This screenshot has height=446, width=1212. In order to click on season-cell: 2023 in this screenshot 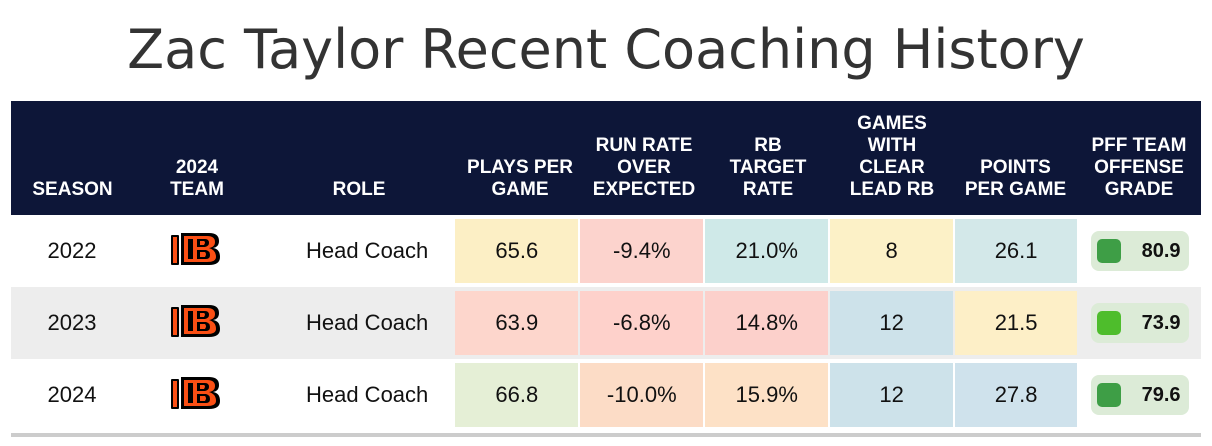, I will do `click(72, 322)`.